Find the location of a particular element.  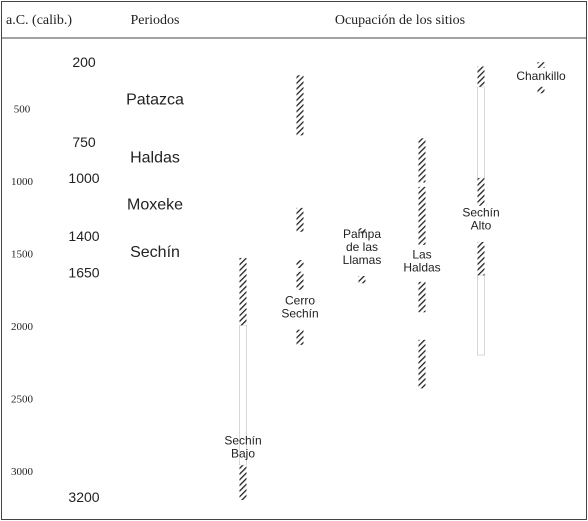

period-name: Sechín is located at coordinates (155, 252).